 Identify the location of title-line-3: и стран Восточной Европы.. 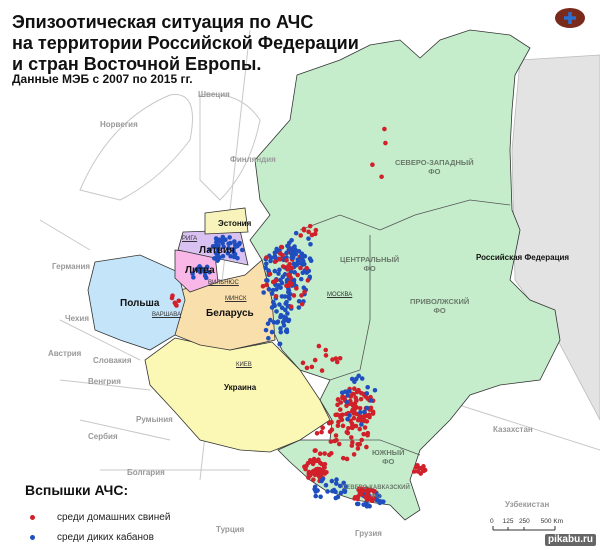
(137, 64).